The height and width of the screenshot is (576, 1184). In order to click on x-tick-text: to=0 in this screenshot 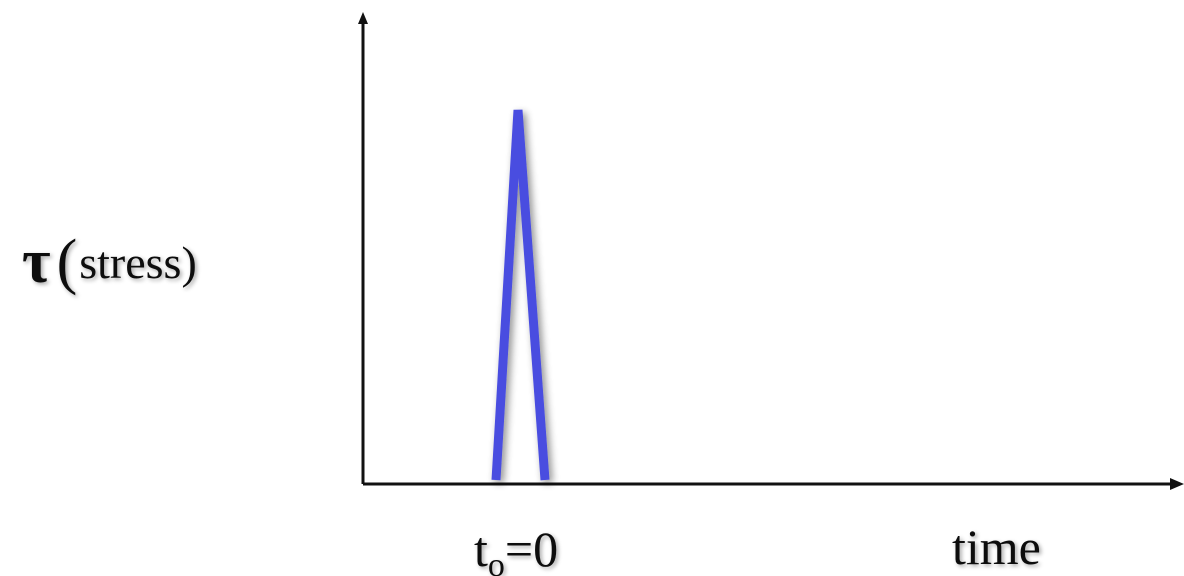, I will do `click(516, 548)`.